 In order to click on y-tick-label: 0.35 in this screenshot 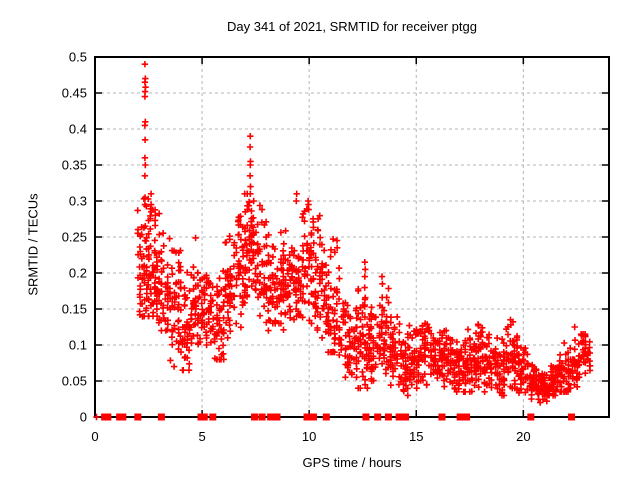, I will do `click(74, 165)`.